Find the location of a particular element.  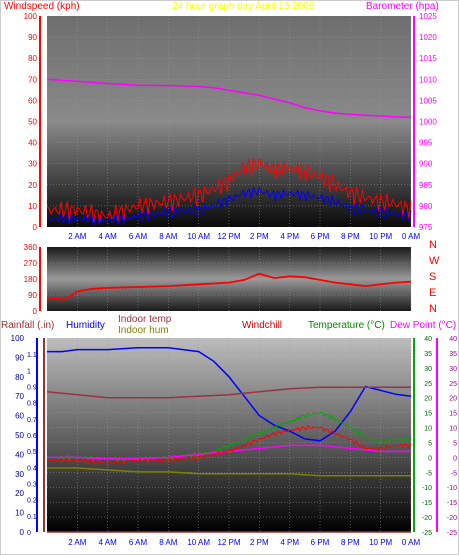

temperature-tick-label: -15 is located at coordinates (427, 503).